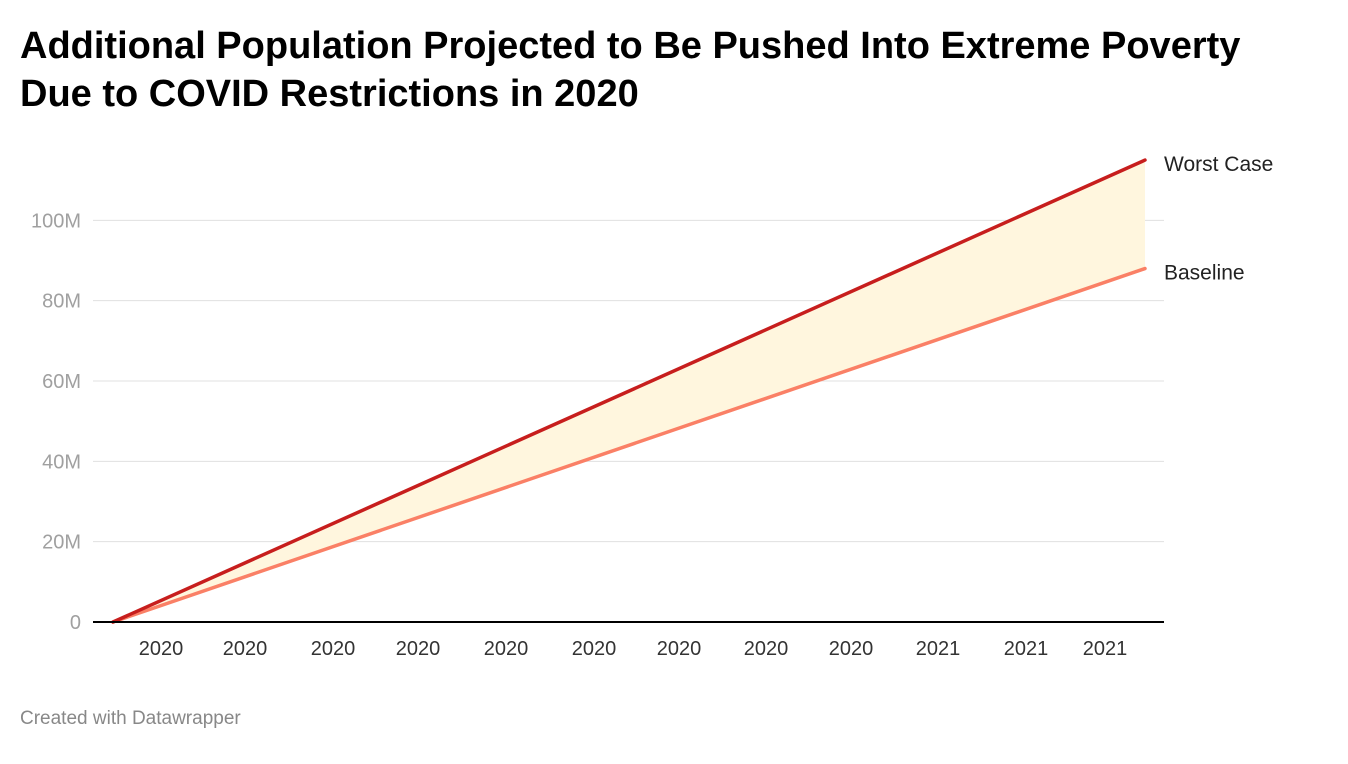 Image resolution: width=1348 pixels, height=764 pixels. What do you see at coordinates (56, 221) in the screenshot?
I see `y-tick-label: 100M` at bounding box center [56, 221].